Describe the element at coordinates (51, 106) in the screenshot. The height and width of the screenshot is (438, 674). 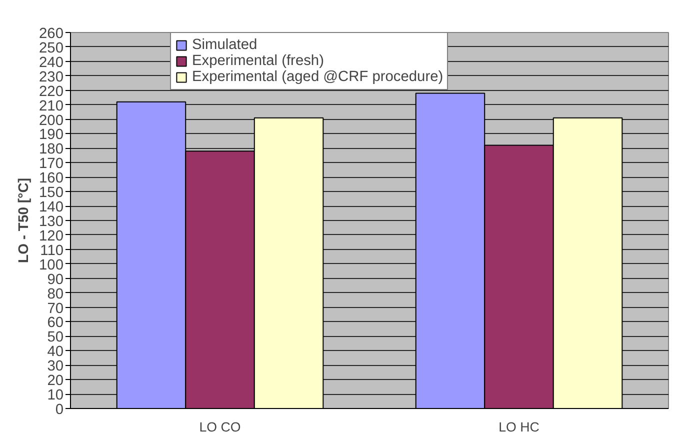
I see `y-tick-label: 210` at that location.